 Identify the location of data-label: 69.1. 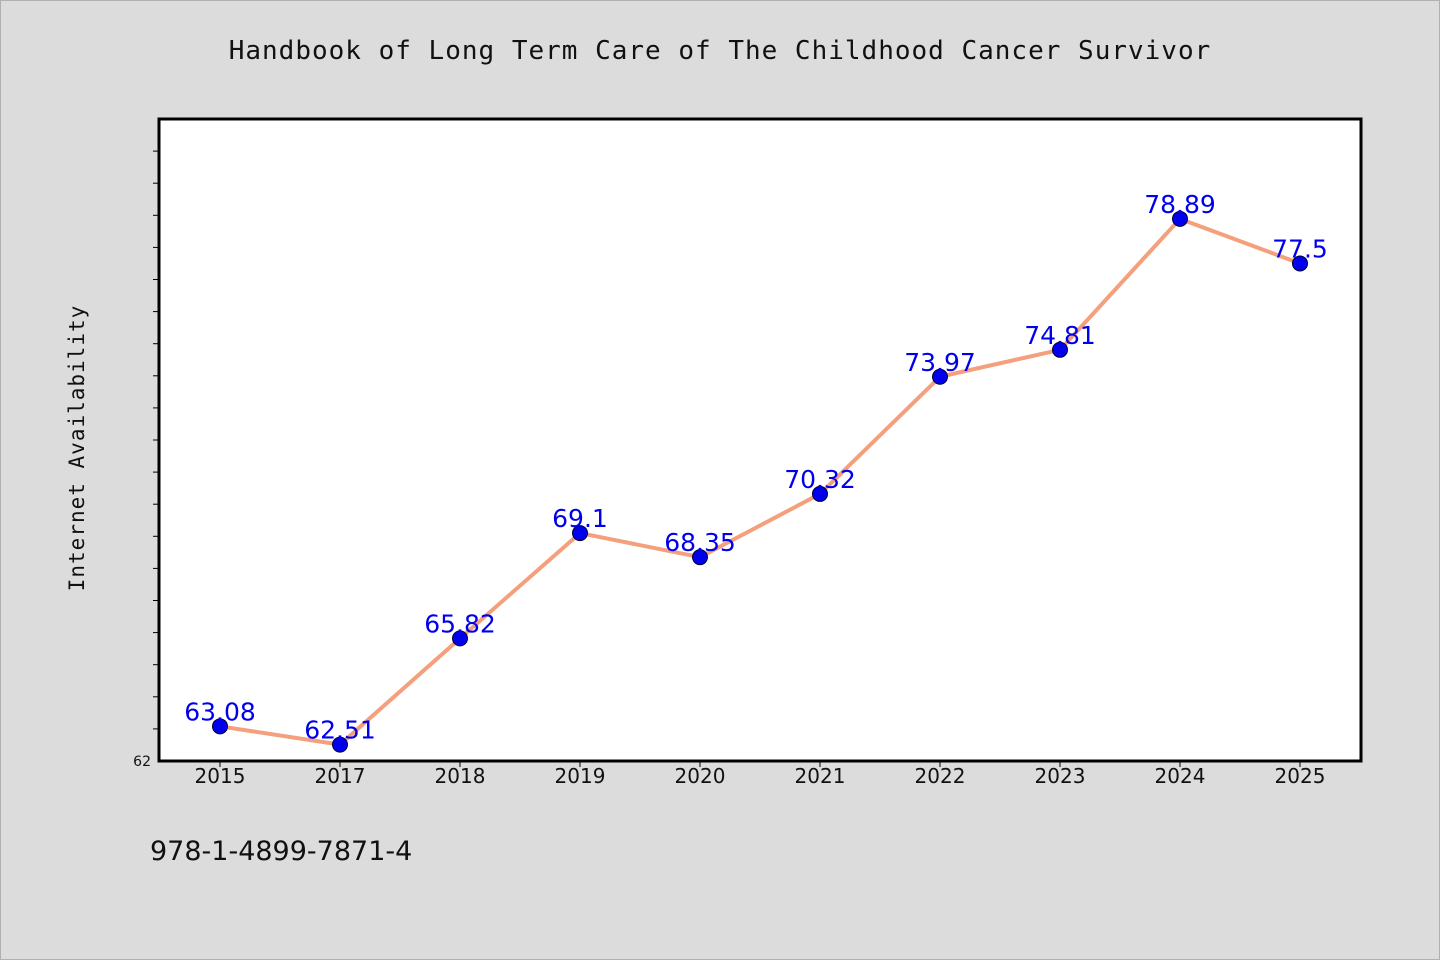
(580, 518).